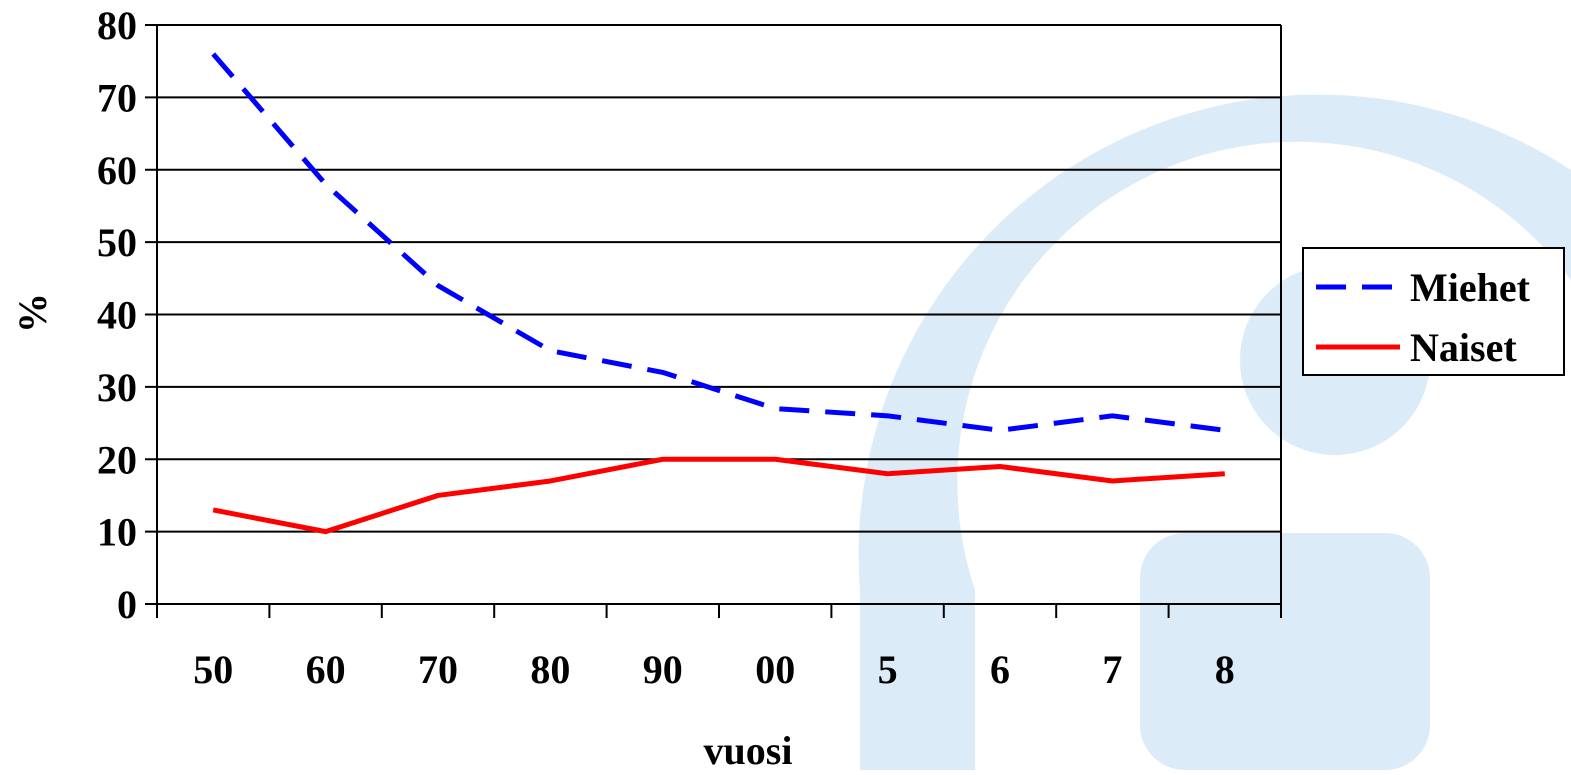  Describe the element at coordinates (117, 97) in the screenshot. I see `y-tick-label: 70` at that location.